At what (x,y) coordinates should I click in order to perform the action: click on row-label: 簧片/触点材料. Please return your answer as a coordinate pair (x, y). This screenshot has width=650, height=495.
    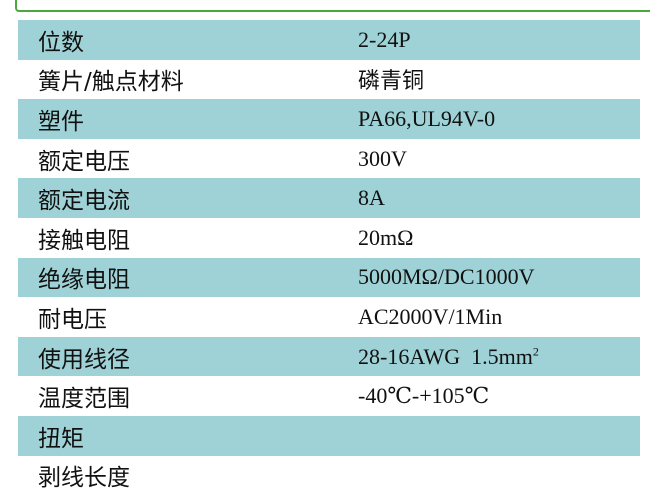
    Looking at the image, I should click on (111, 82).